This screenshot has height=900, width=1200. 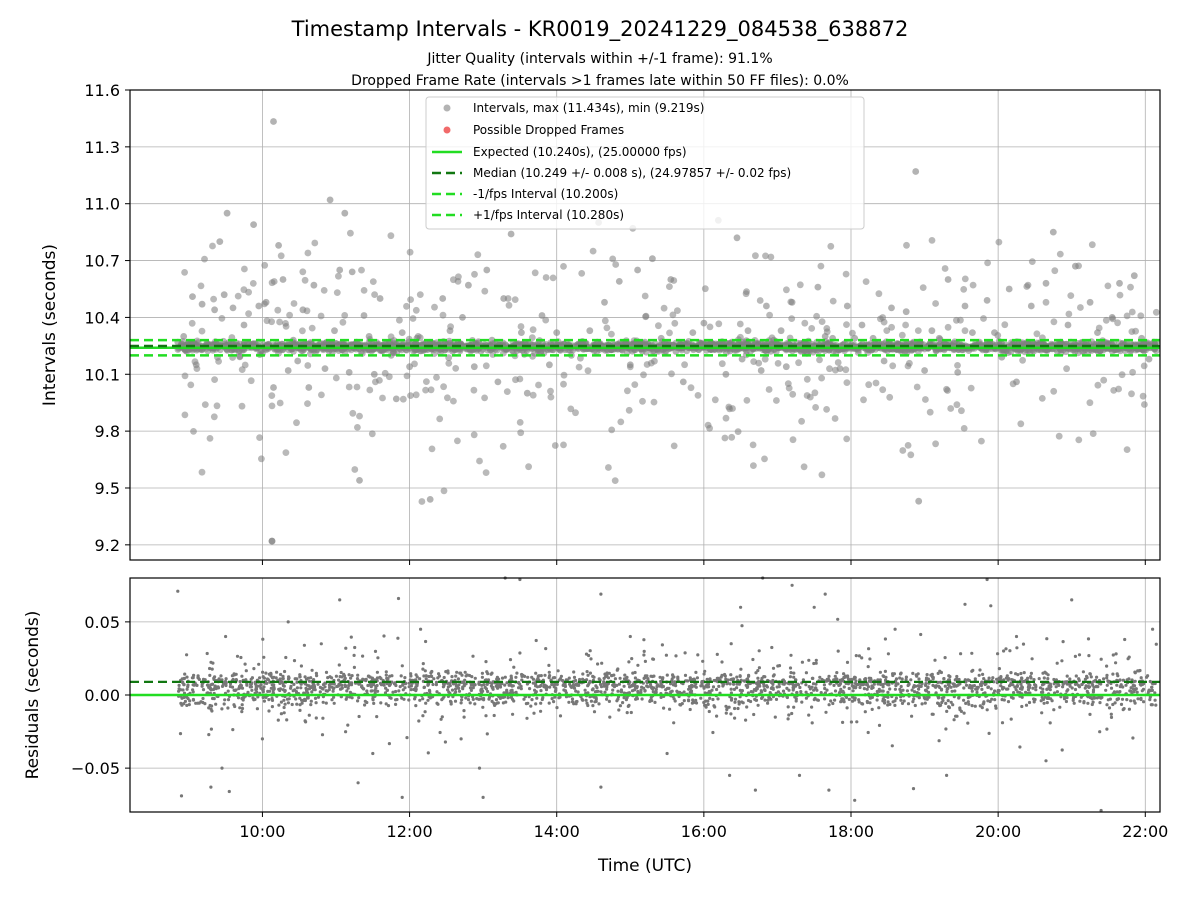 I want to click on intervals-y-tick-label: 11.3, so click(x=102, y=147).